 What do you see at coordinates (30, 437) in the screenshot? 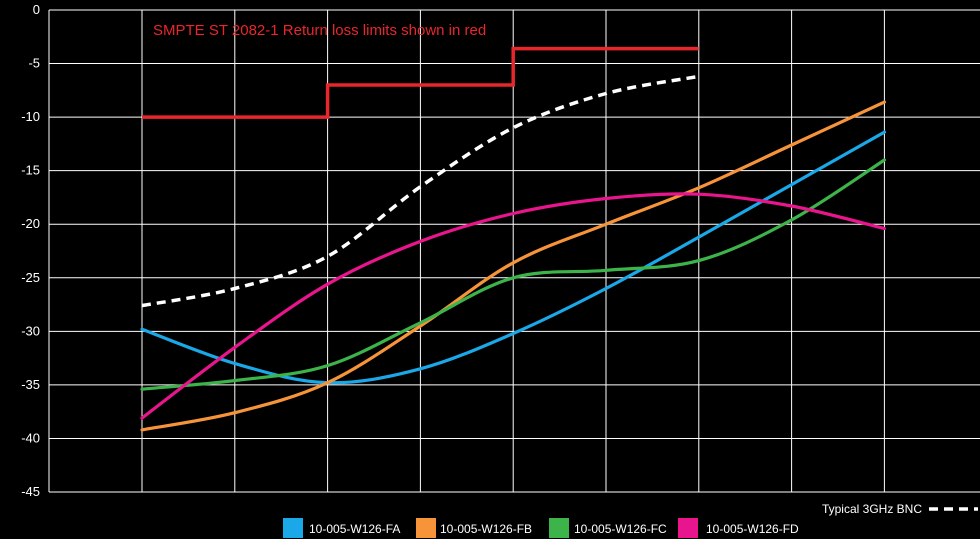
I see `y-tick-label: -40` at bounding box center [30, 437].